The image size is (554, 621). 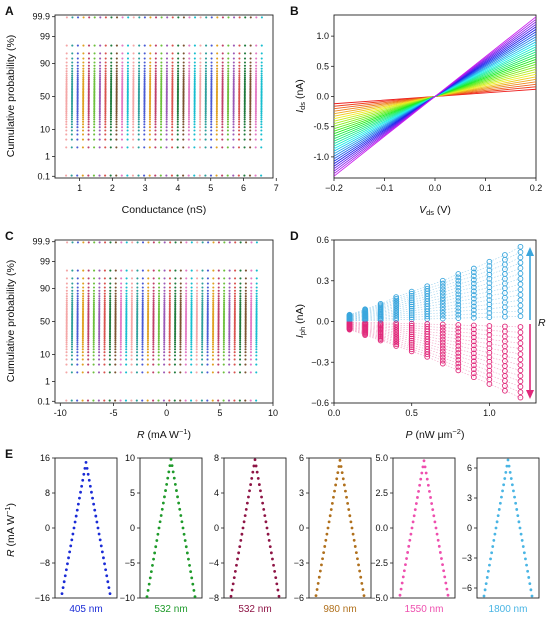 I want to click on panel-e-y-tick-label: 5.0, so click(x=381, y=458).